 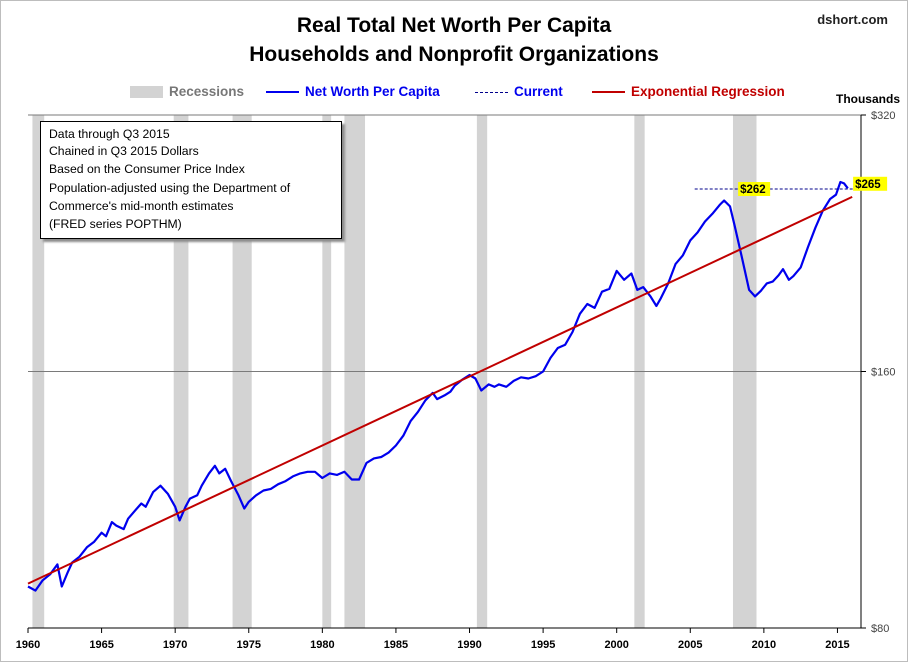 I want to click on legend-swatch-net-worth, so click(x=282, y=92).